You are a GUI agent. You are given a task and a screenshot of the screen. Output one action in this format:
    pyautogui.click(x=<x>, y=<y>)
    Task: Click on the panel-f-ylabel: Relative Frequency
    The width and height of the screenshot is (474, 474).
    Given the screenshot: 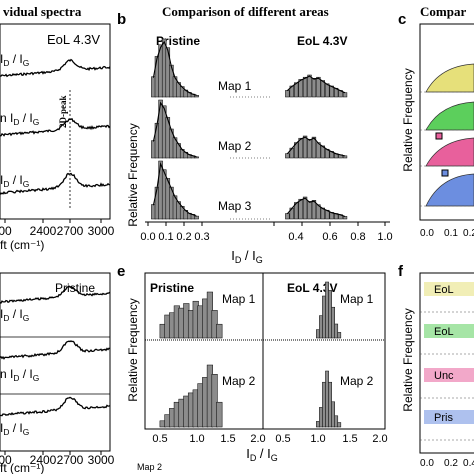 What is the action you would take?
    pyautogui.click(x=408, y=359)
    